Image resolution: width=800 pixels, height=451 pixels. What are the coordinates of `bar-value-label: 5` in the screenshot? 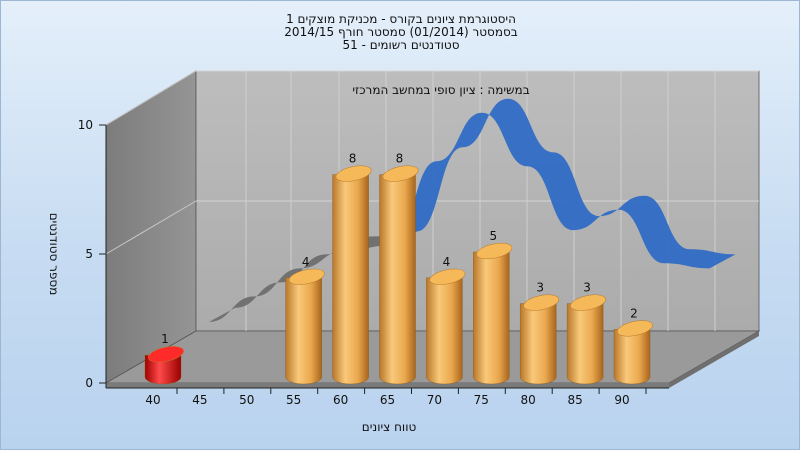 It's located at (493, 236).